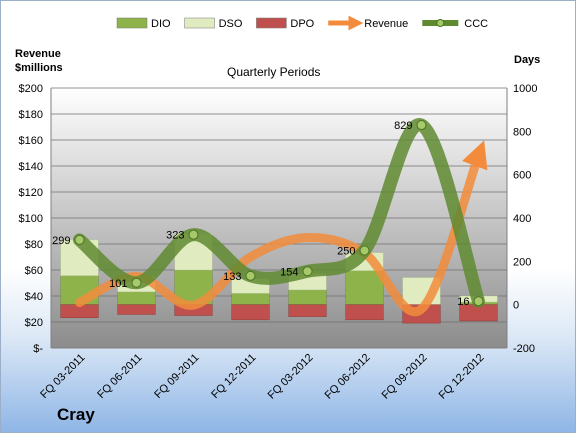 This screenshot has width=576, height=433. Describe the element at coordinates (34, 297) in the screenshot. I see `left-axis-tick-label: $40` at that location.